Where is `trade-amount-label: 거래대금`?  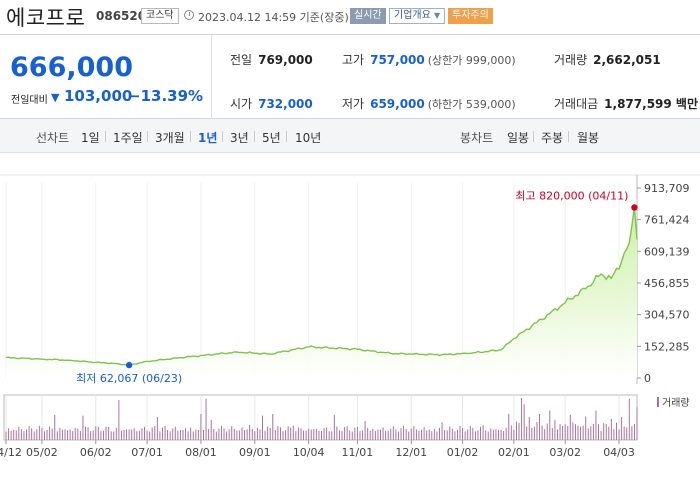
trade-amount-label: 거래대금 is located at coordinates (576, 104).